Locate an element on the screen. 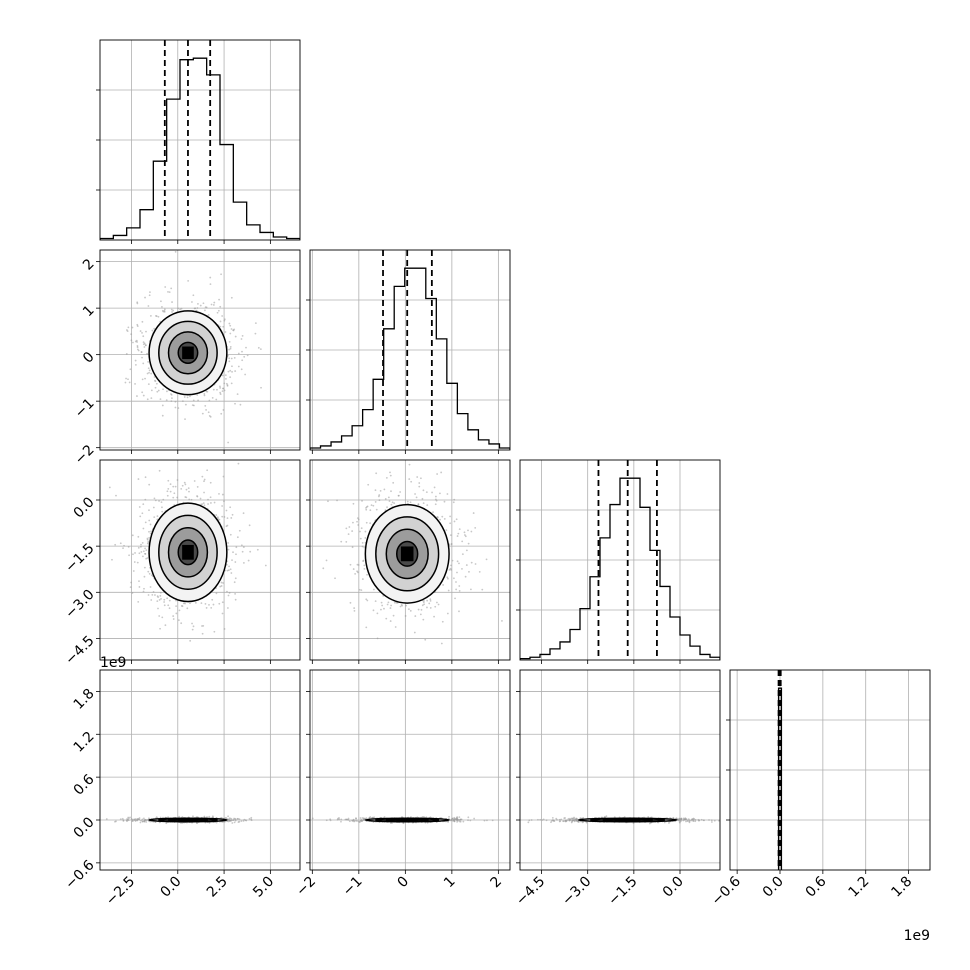  density-peak is located at coordinates (407, 554).